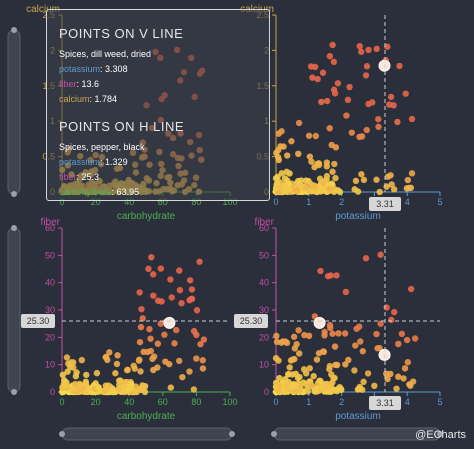 This screenshot has width=474, height=449. What do you see at coordinates (79, 177) in the screenshot?
I see `tooltip-h-row: fiber: 25.3` at bounding box center [79, 177].